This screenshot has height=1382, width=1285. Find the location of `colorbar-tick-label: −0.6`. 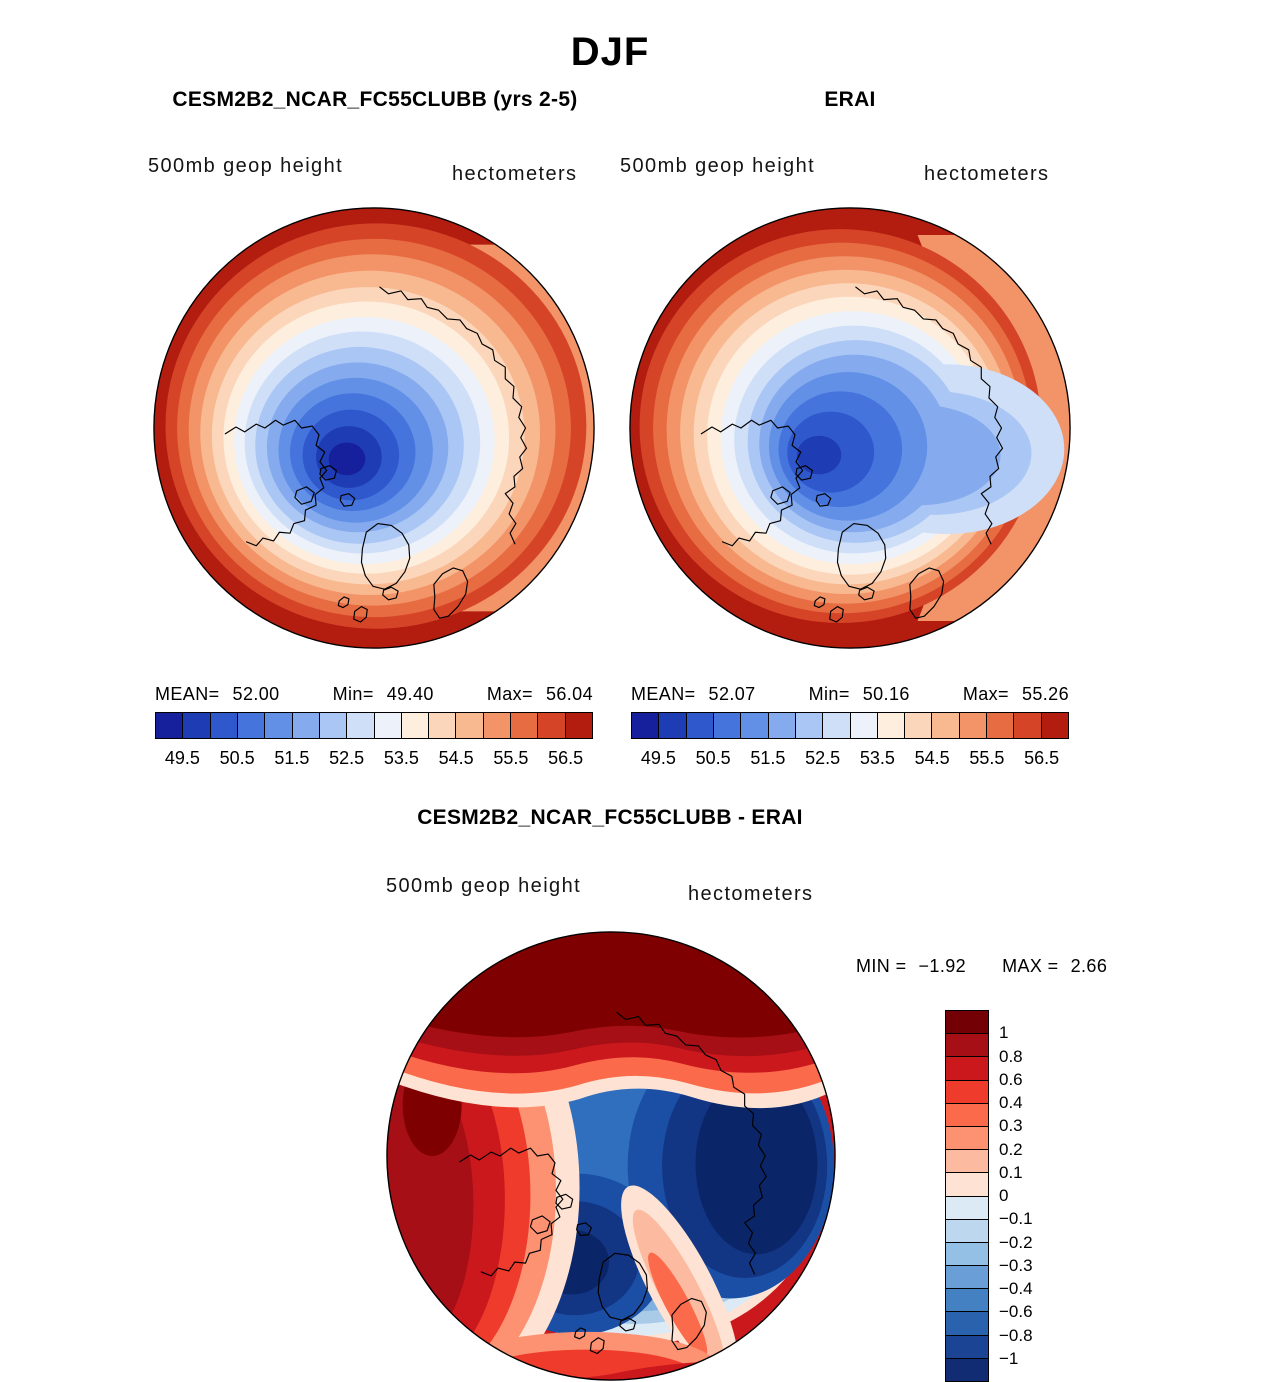

colorbar-tick-label: −0.6 is located at coordinates (1016, 1312).